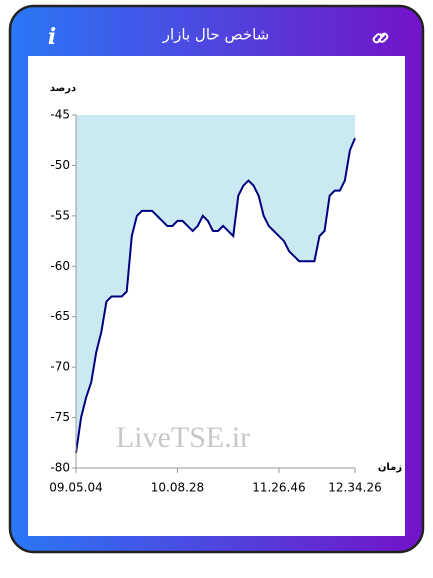 This screenshot has width=433, height=578. I want to click on link-button, so click(380, 38).